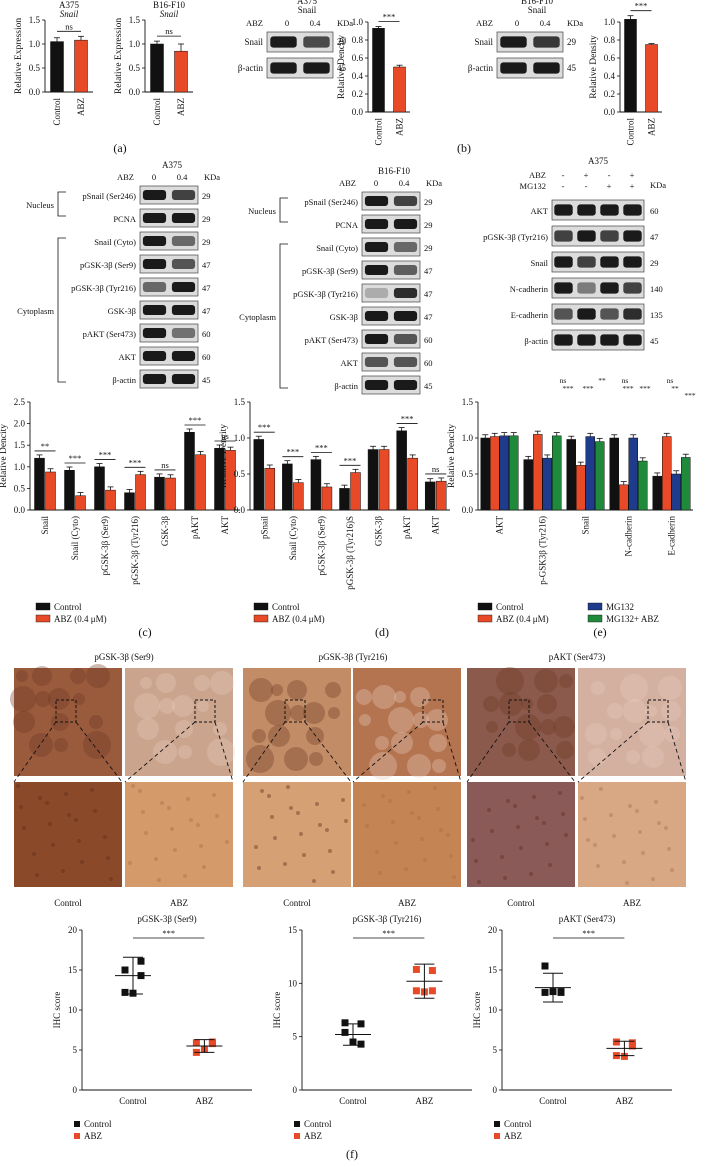  What do you see at coordinates (521, 903) in the screenshot?
I see `ihc-label: Control` at bounding box center [521, 903].